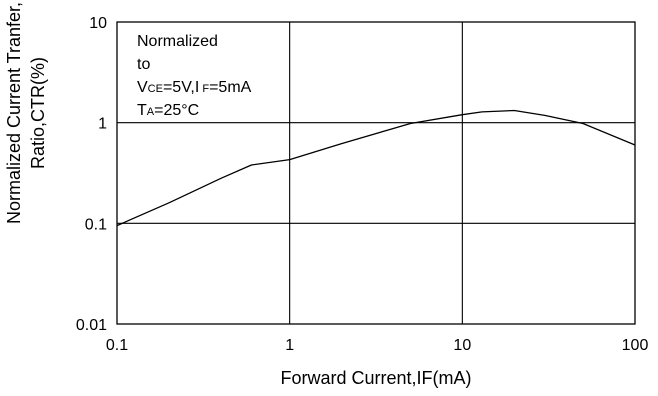 This screenshot has width=658, height=396. What do you see at coordinates (150, 112) in the screenshot?
I see `temp-sub: A` at bounding box center [150, 112].